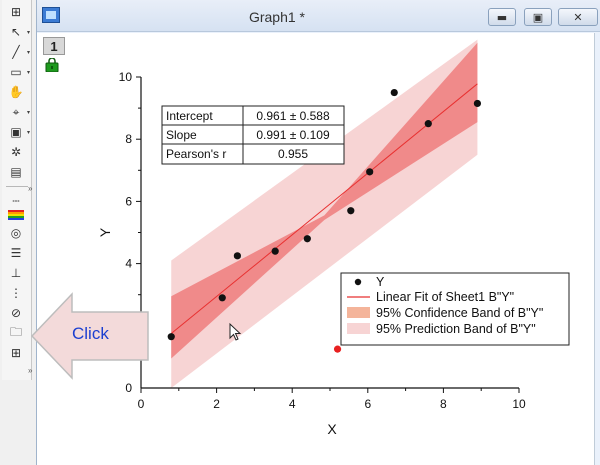 This screenshot has width=600, height=465. Describe the element at coordinates (293, 116) in the screenshot. I see `stats-value-intercept: 0.961 ± 0.588` at that location.